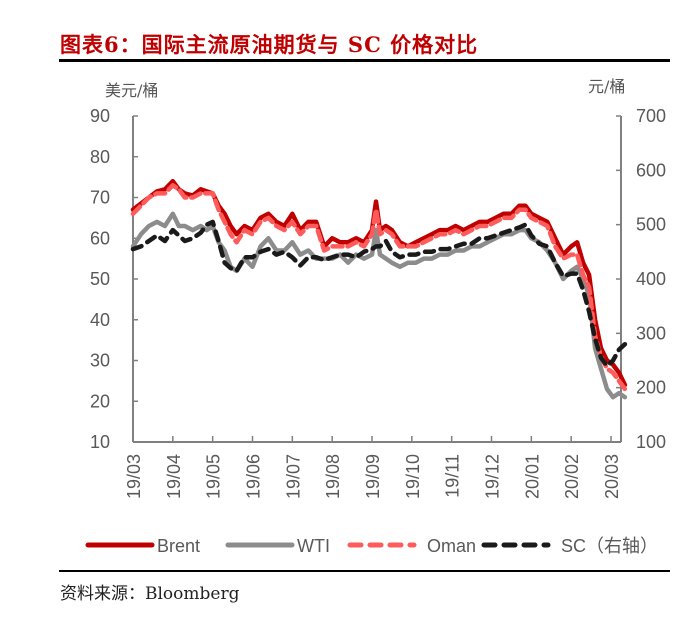 This screenshot has height=622, width=696. What do you see at coordinates (100, 157) in the screenshot?
I see `left-tick-label: 80` at bounding box center [100, 157].